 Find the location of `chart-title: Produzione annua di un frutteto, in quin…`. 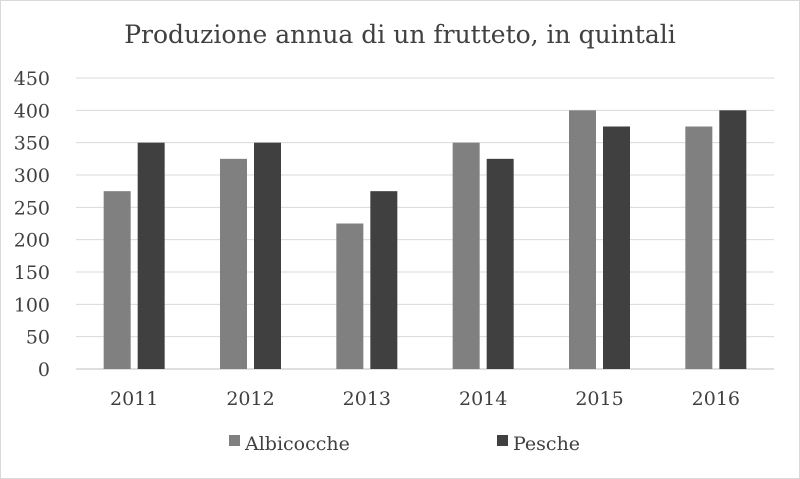

chart-title: Produzione annua di un frutteto, in quin… is located at coordinates (400, 34).